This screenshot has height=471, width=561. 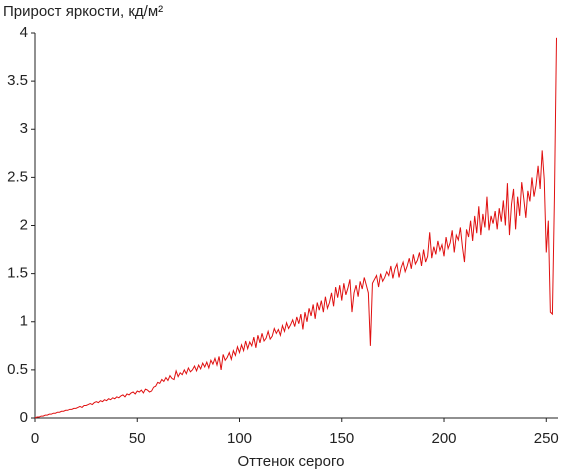 I want to click on x-axis-label: Оттенок серого, so click(x=291, y=461).